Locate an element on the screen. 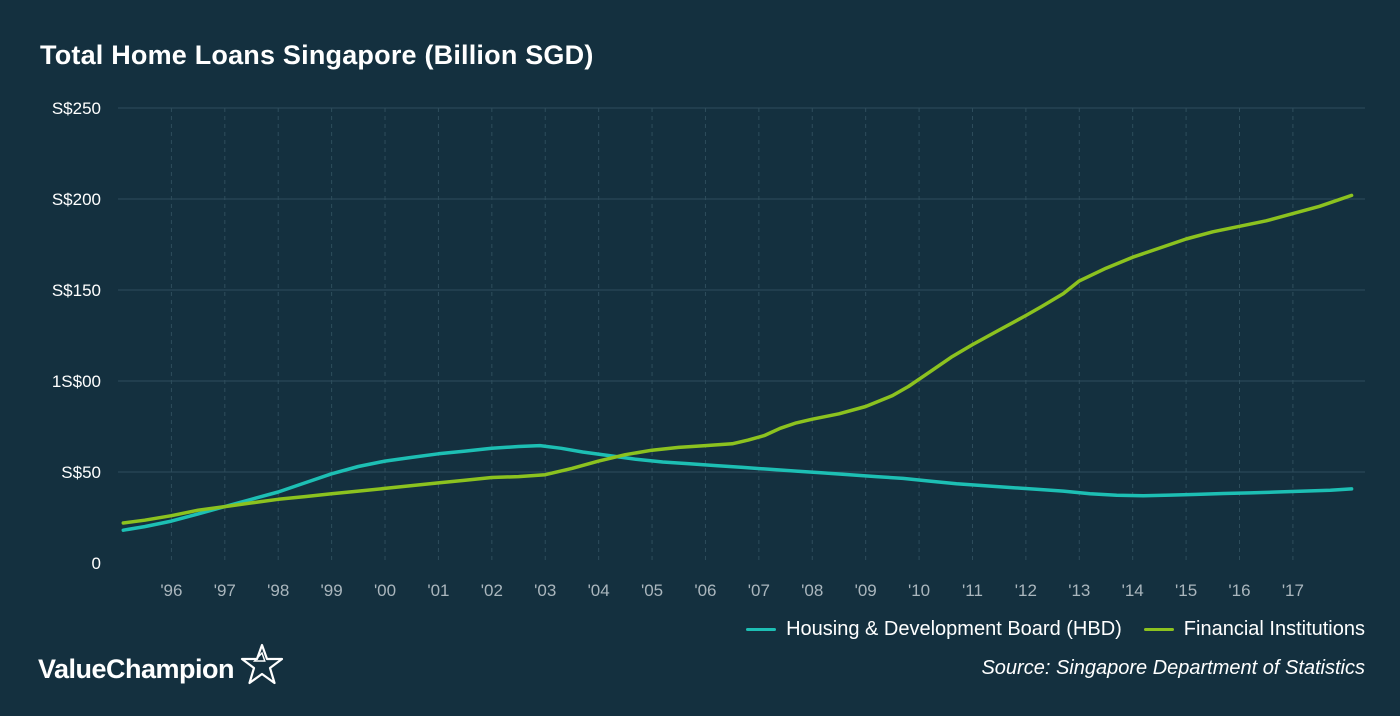 This screenshot has width=1400, height=716. chart-title: Total Home Loans Singapore (Billion SGD) is located at coordinates (317, 55).